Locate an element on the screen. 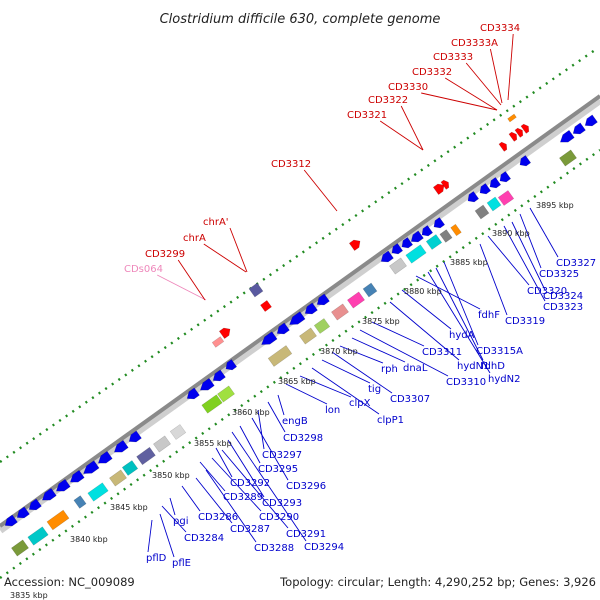 This screenshot has width=600, height=600. forward-gene-label: CD3321 is located at coordinates (367, 115).